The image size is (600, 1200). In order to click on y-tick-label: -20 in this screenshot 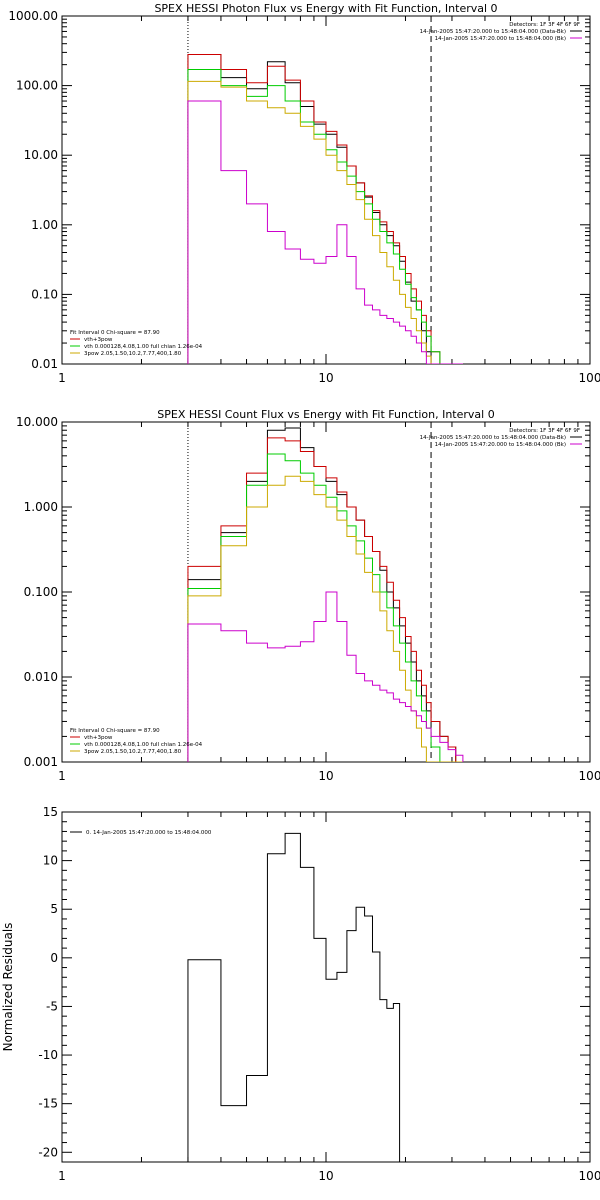, I will do `click(48, 1152)`.